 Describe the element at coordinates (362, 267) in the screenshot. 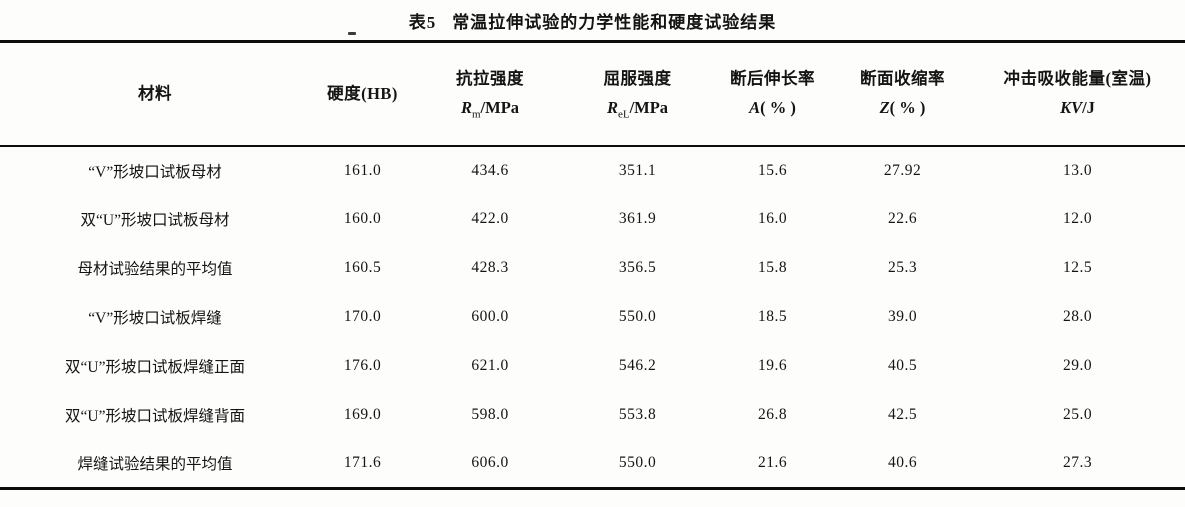

I see `hardness-cell: 160.5` at that location.